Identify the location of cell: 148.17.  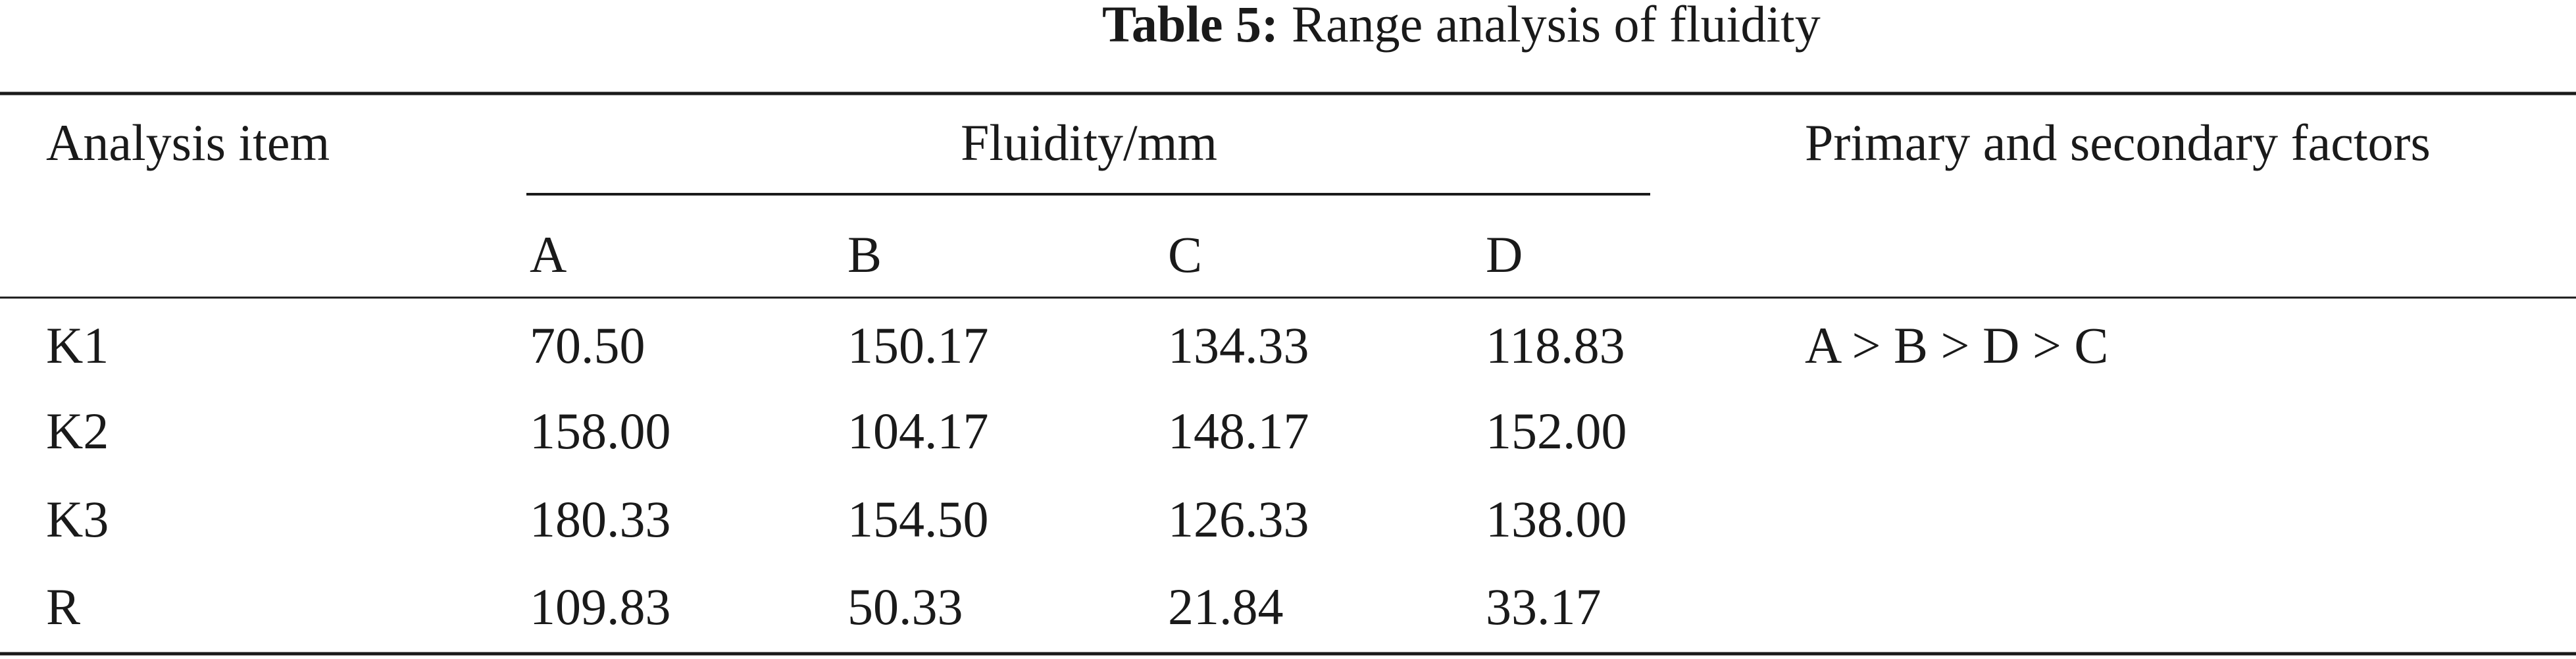
(1238, 431).